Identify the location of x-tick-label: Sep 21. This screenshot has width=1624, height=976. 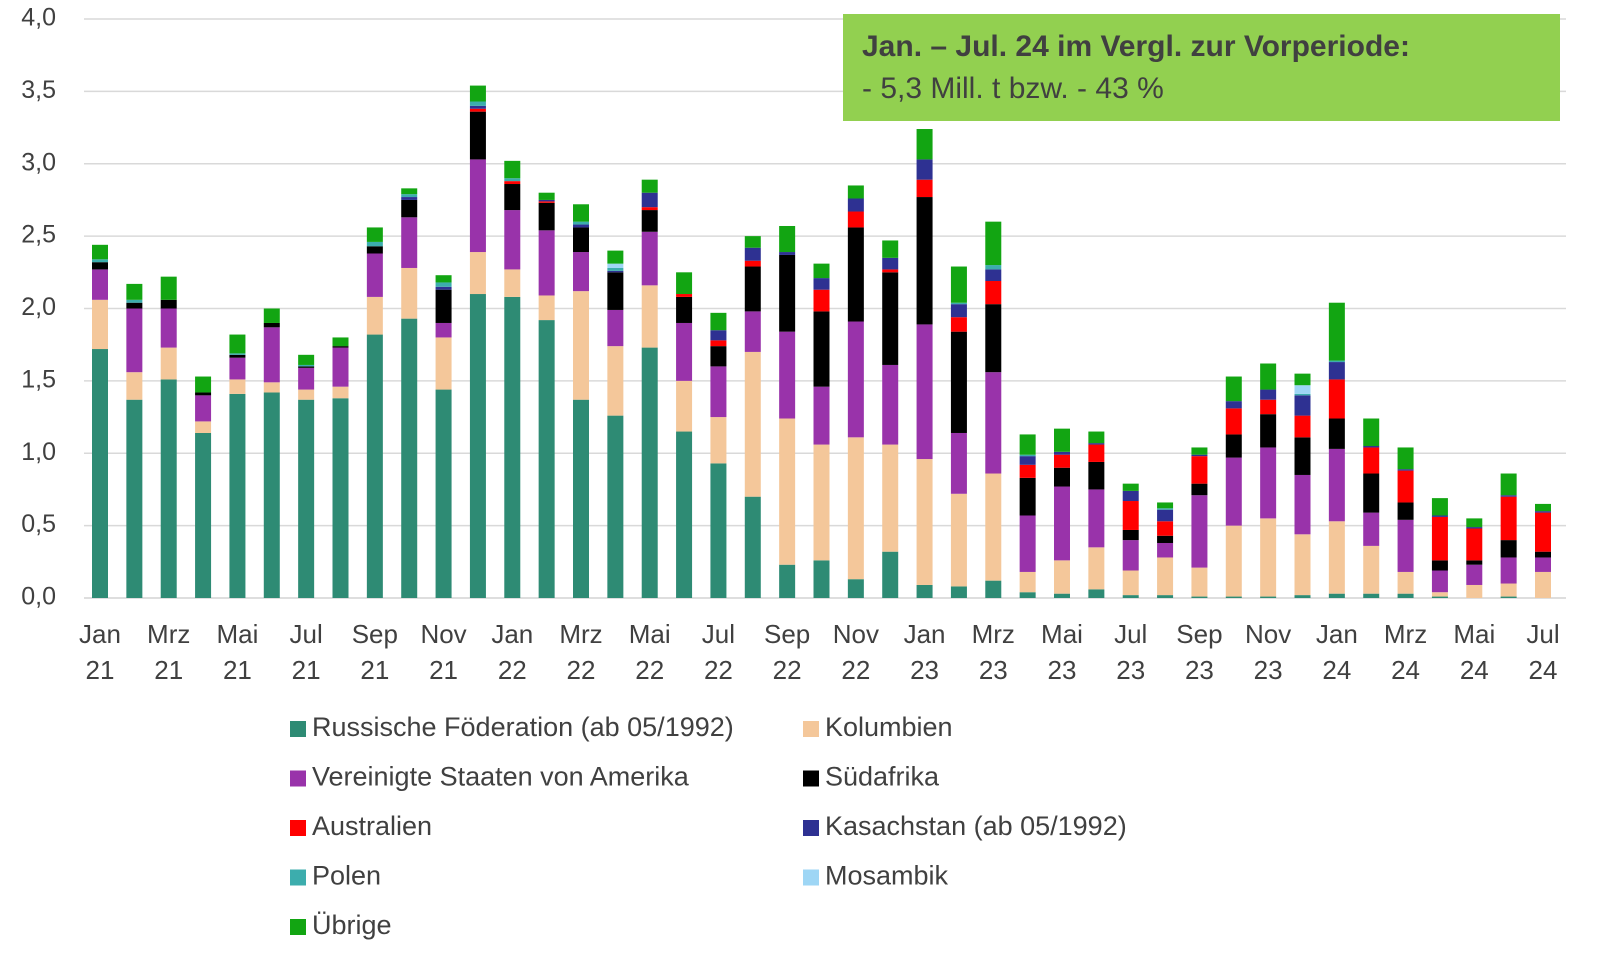
(374, 652).